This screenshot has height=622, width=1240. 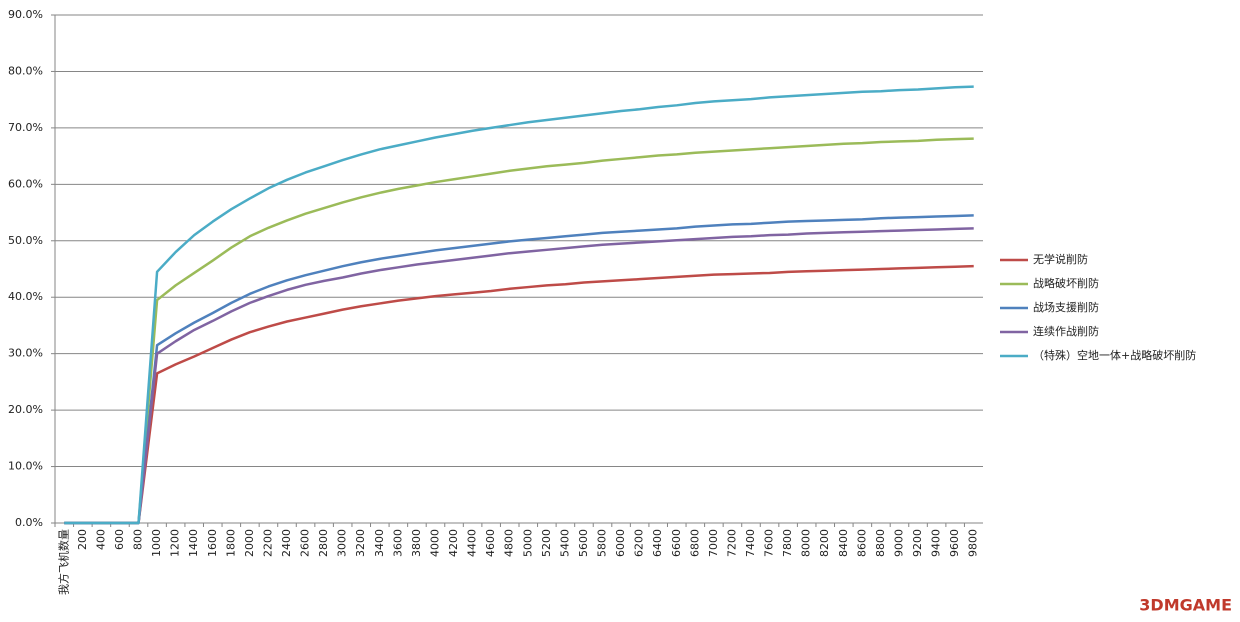 What do you see at coordinates (119, 539) in the screenshot?
I see `x-tick-label: 600` at bounding box center [119, 539].